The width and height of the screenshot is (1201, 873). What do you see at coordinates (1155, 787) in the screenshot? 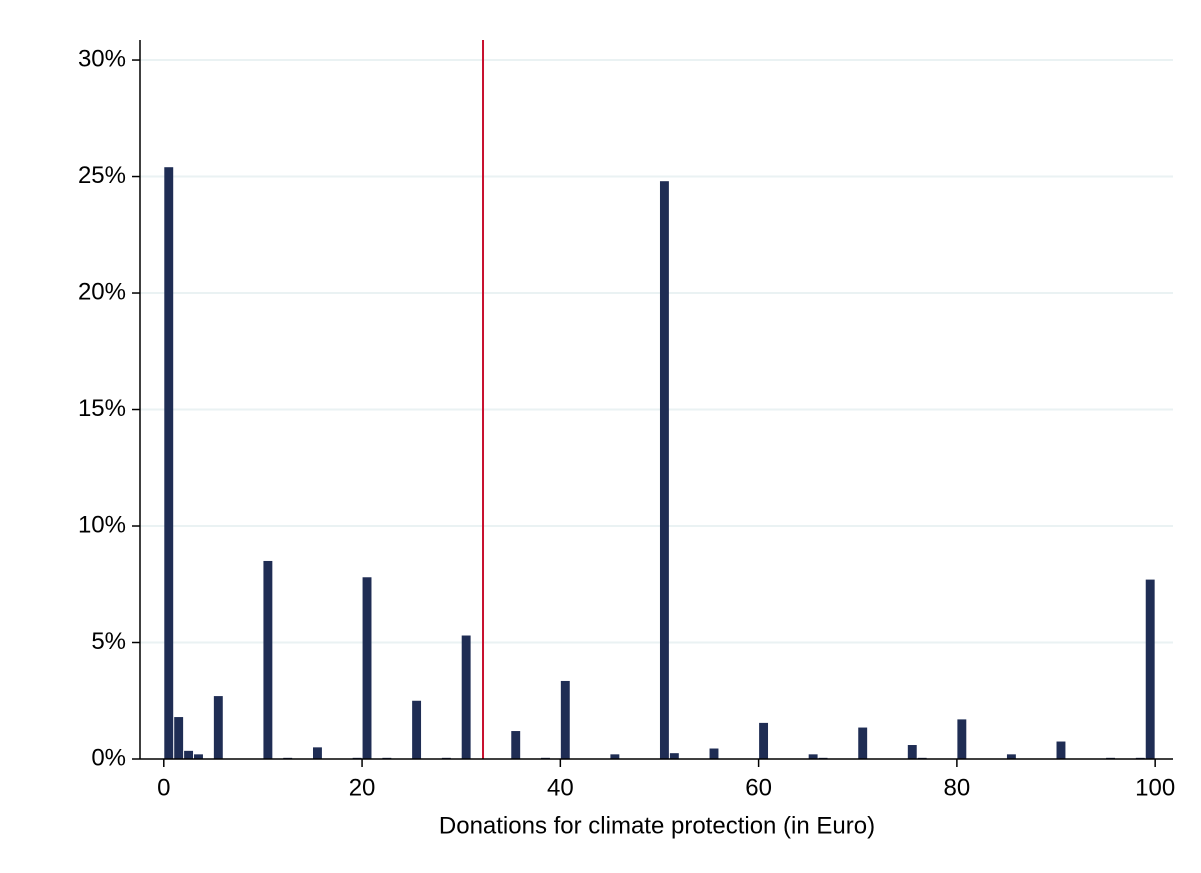
I see `x-tick-label: 100` at bounding box center [1155, 787].